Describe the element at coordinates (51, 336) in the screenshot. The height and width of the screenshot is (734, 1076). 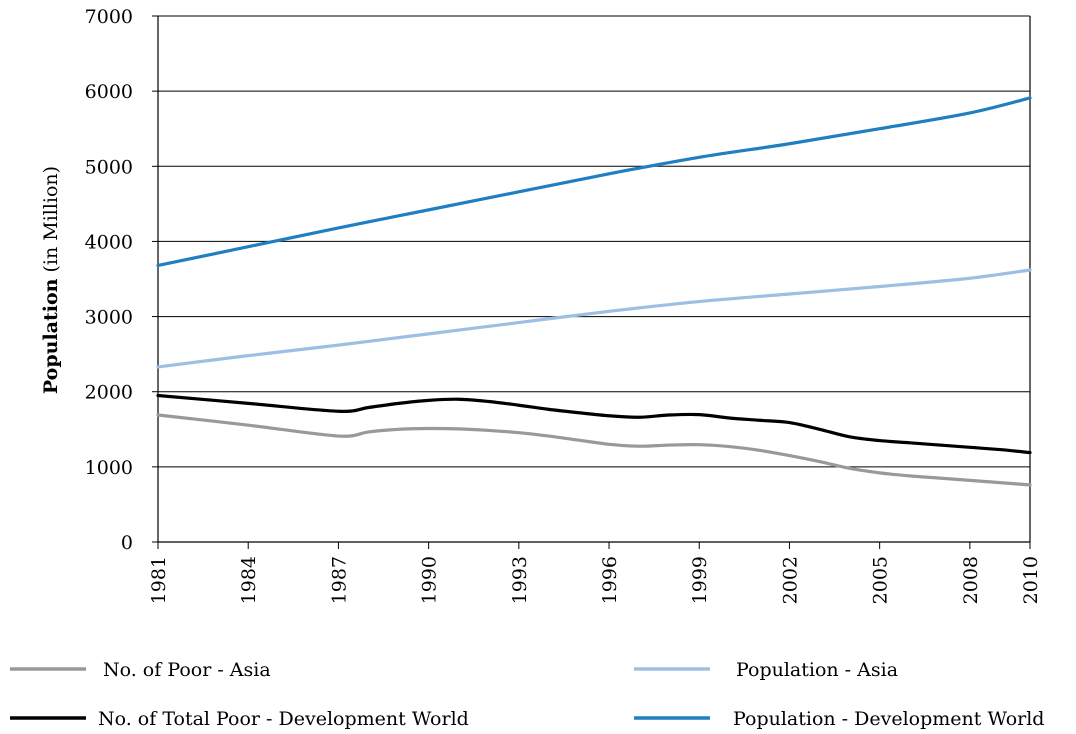
I see `y-axis-label-bold: Population` at that location.